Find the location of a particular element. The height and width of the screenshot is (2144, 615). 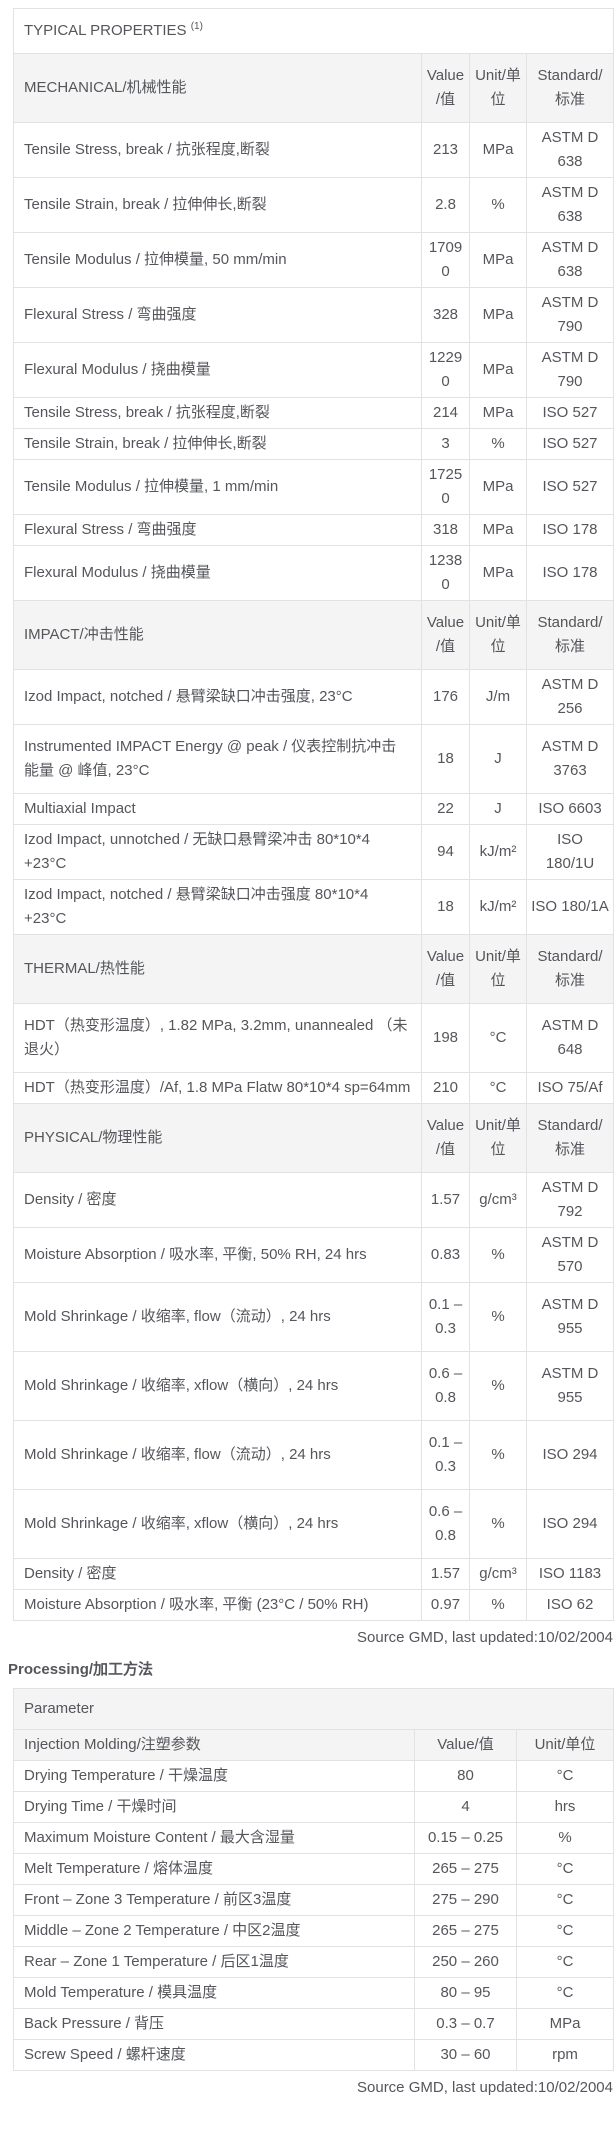

parameter-header: Parameter is located at coordinates (313, 1709).